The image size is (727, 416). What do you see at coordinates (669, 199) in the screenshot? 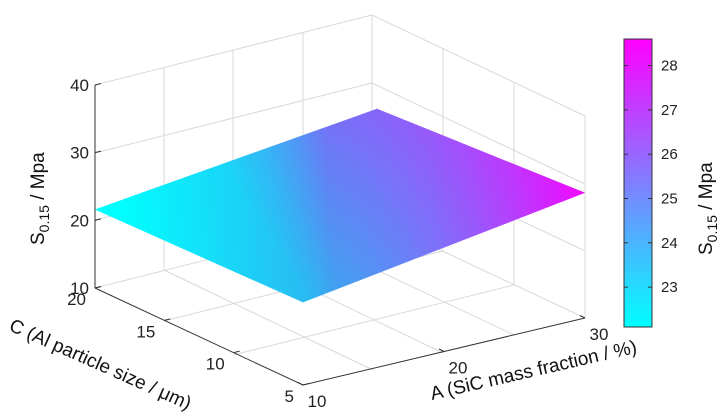
I see `colorbar-tick-label: 25` at bounding box center [669, 199].